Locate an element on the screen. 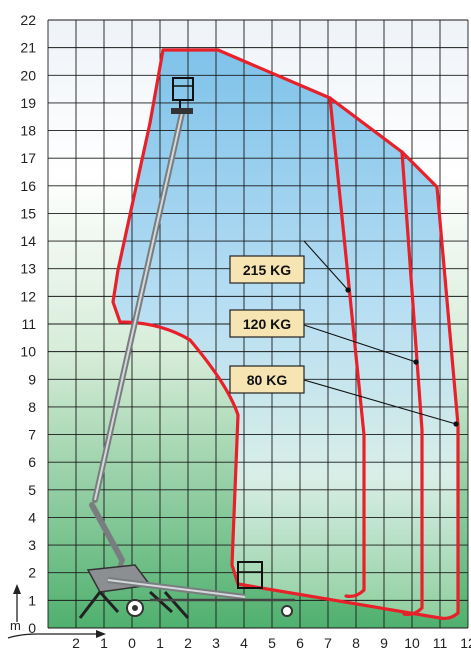 The width and height of the screenshot is (471, 662). y-tick-label: 18 is located at coordinates (28, 131).